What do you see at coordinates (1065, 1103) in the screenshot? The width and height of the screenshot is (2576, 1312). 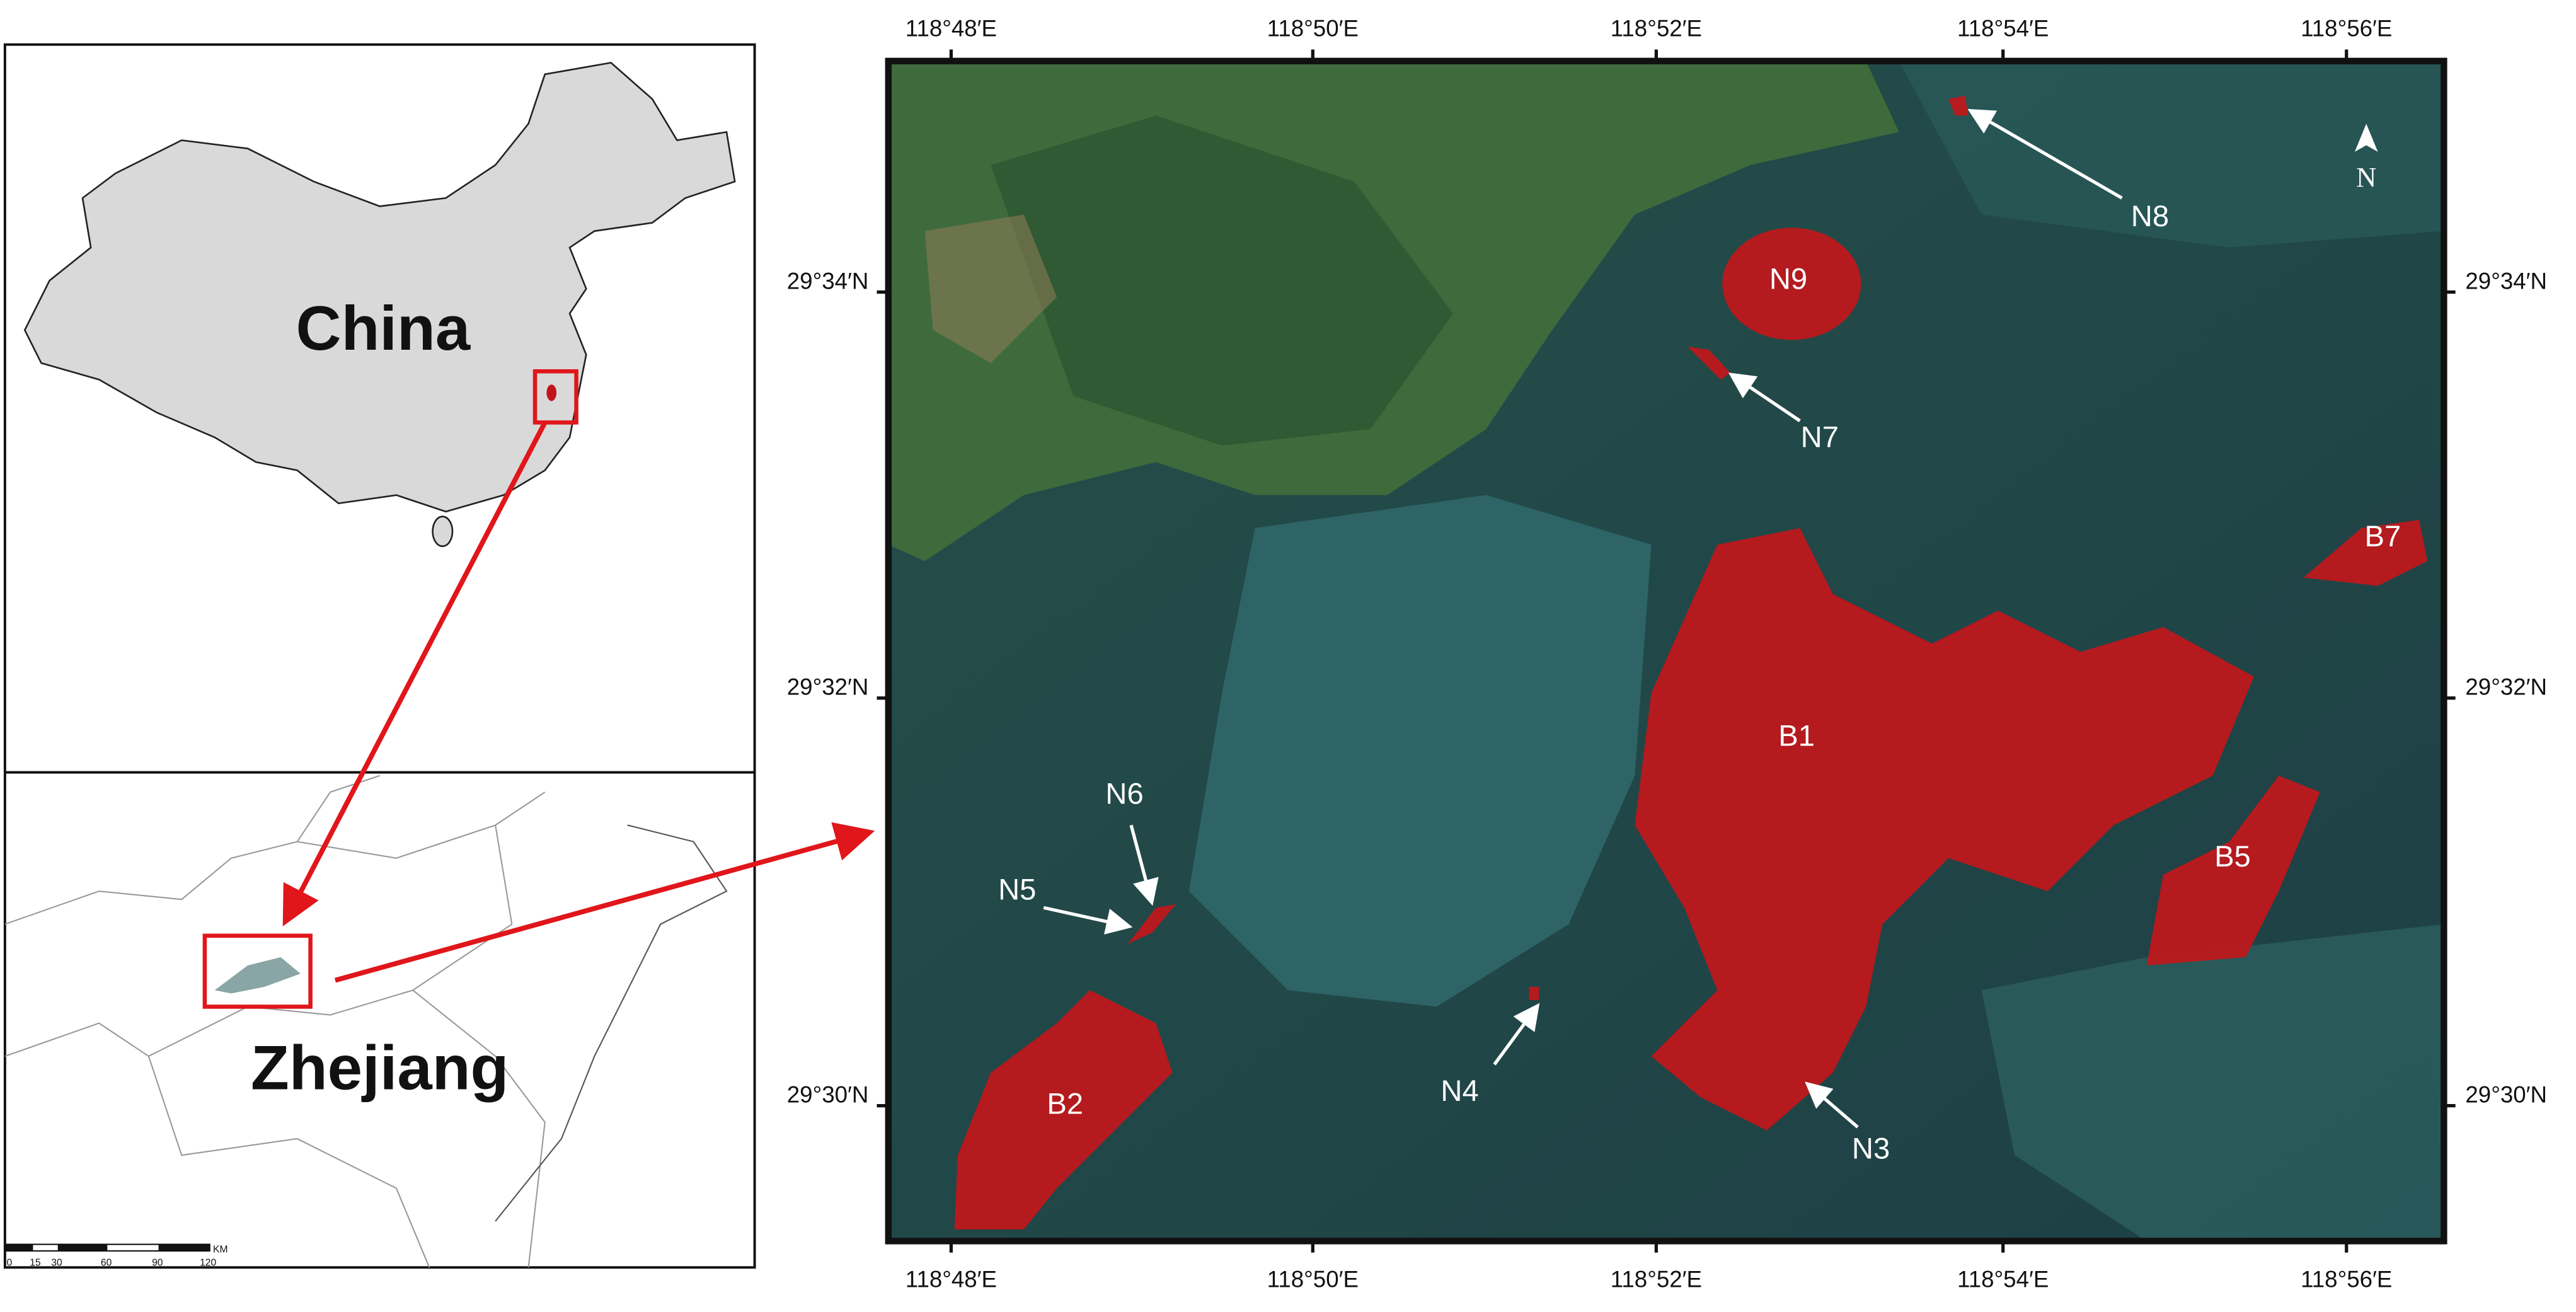 I see `site-label: B2` at bounding box center [1065, 1103].